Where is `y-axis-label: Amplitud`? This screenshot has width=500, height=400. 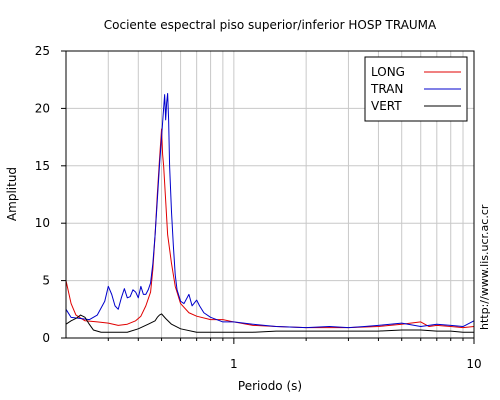
y-axis-label: Amplitud is located at coordinates (12, 194).